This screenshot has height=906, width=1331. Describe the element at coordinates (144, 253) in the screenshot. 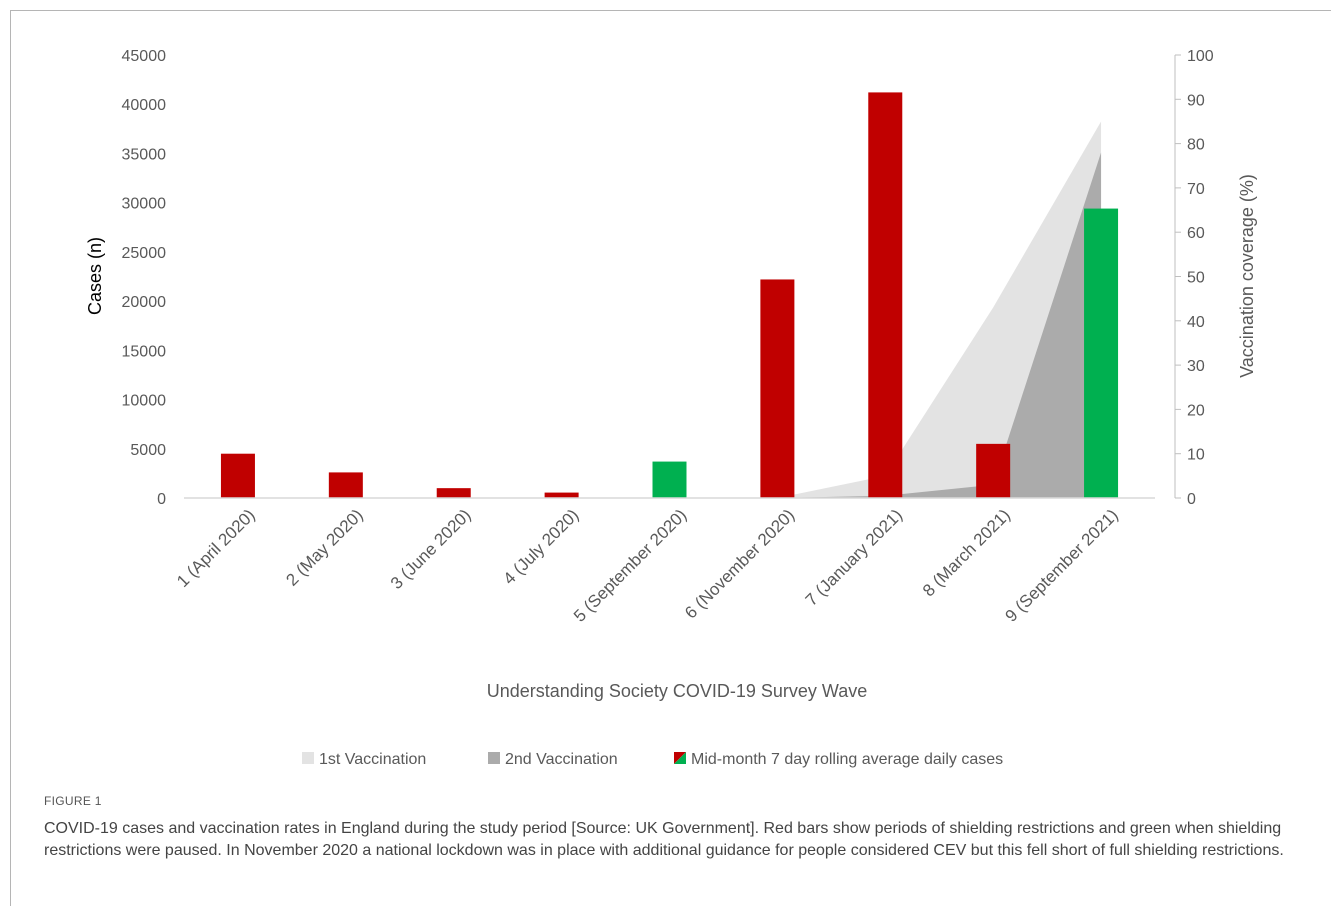

I see `y-tick-label: 25000` at that location.